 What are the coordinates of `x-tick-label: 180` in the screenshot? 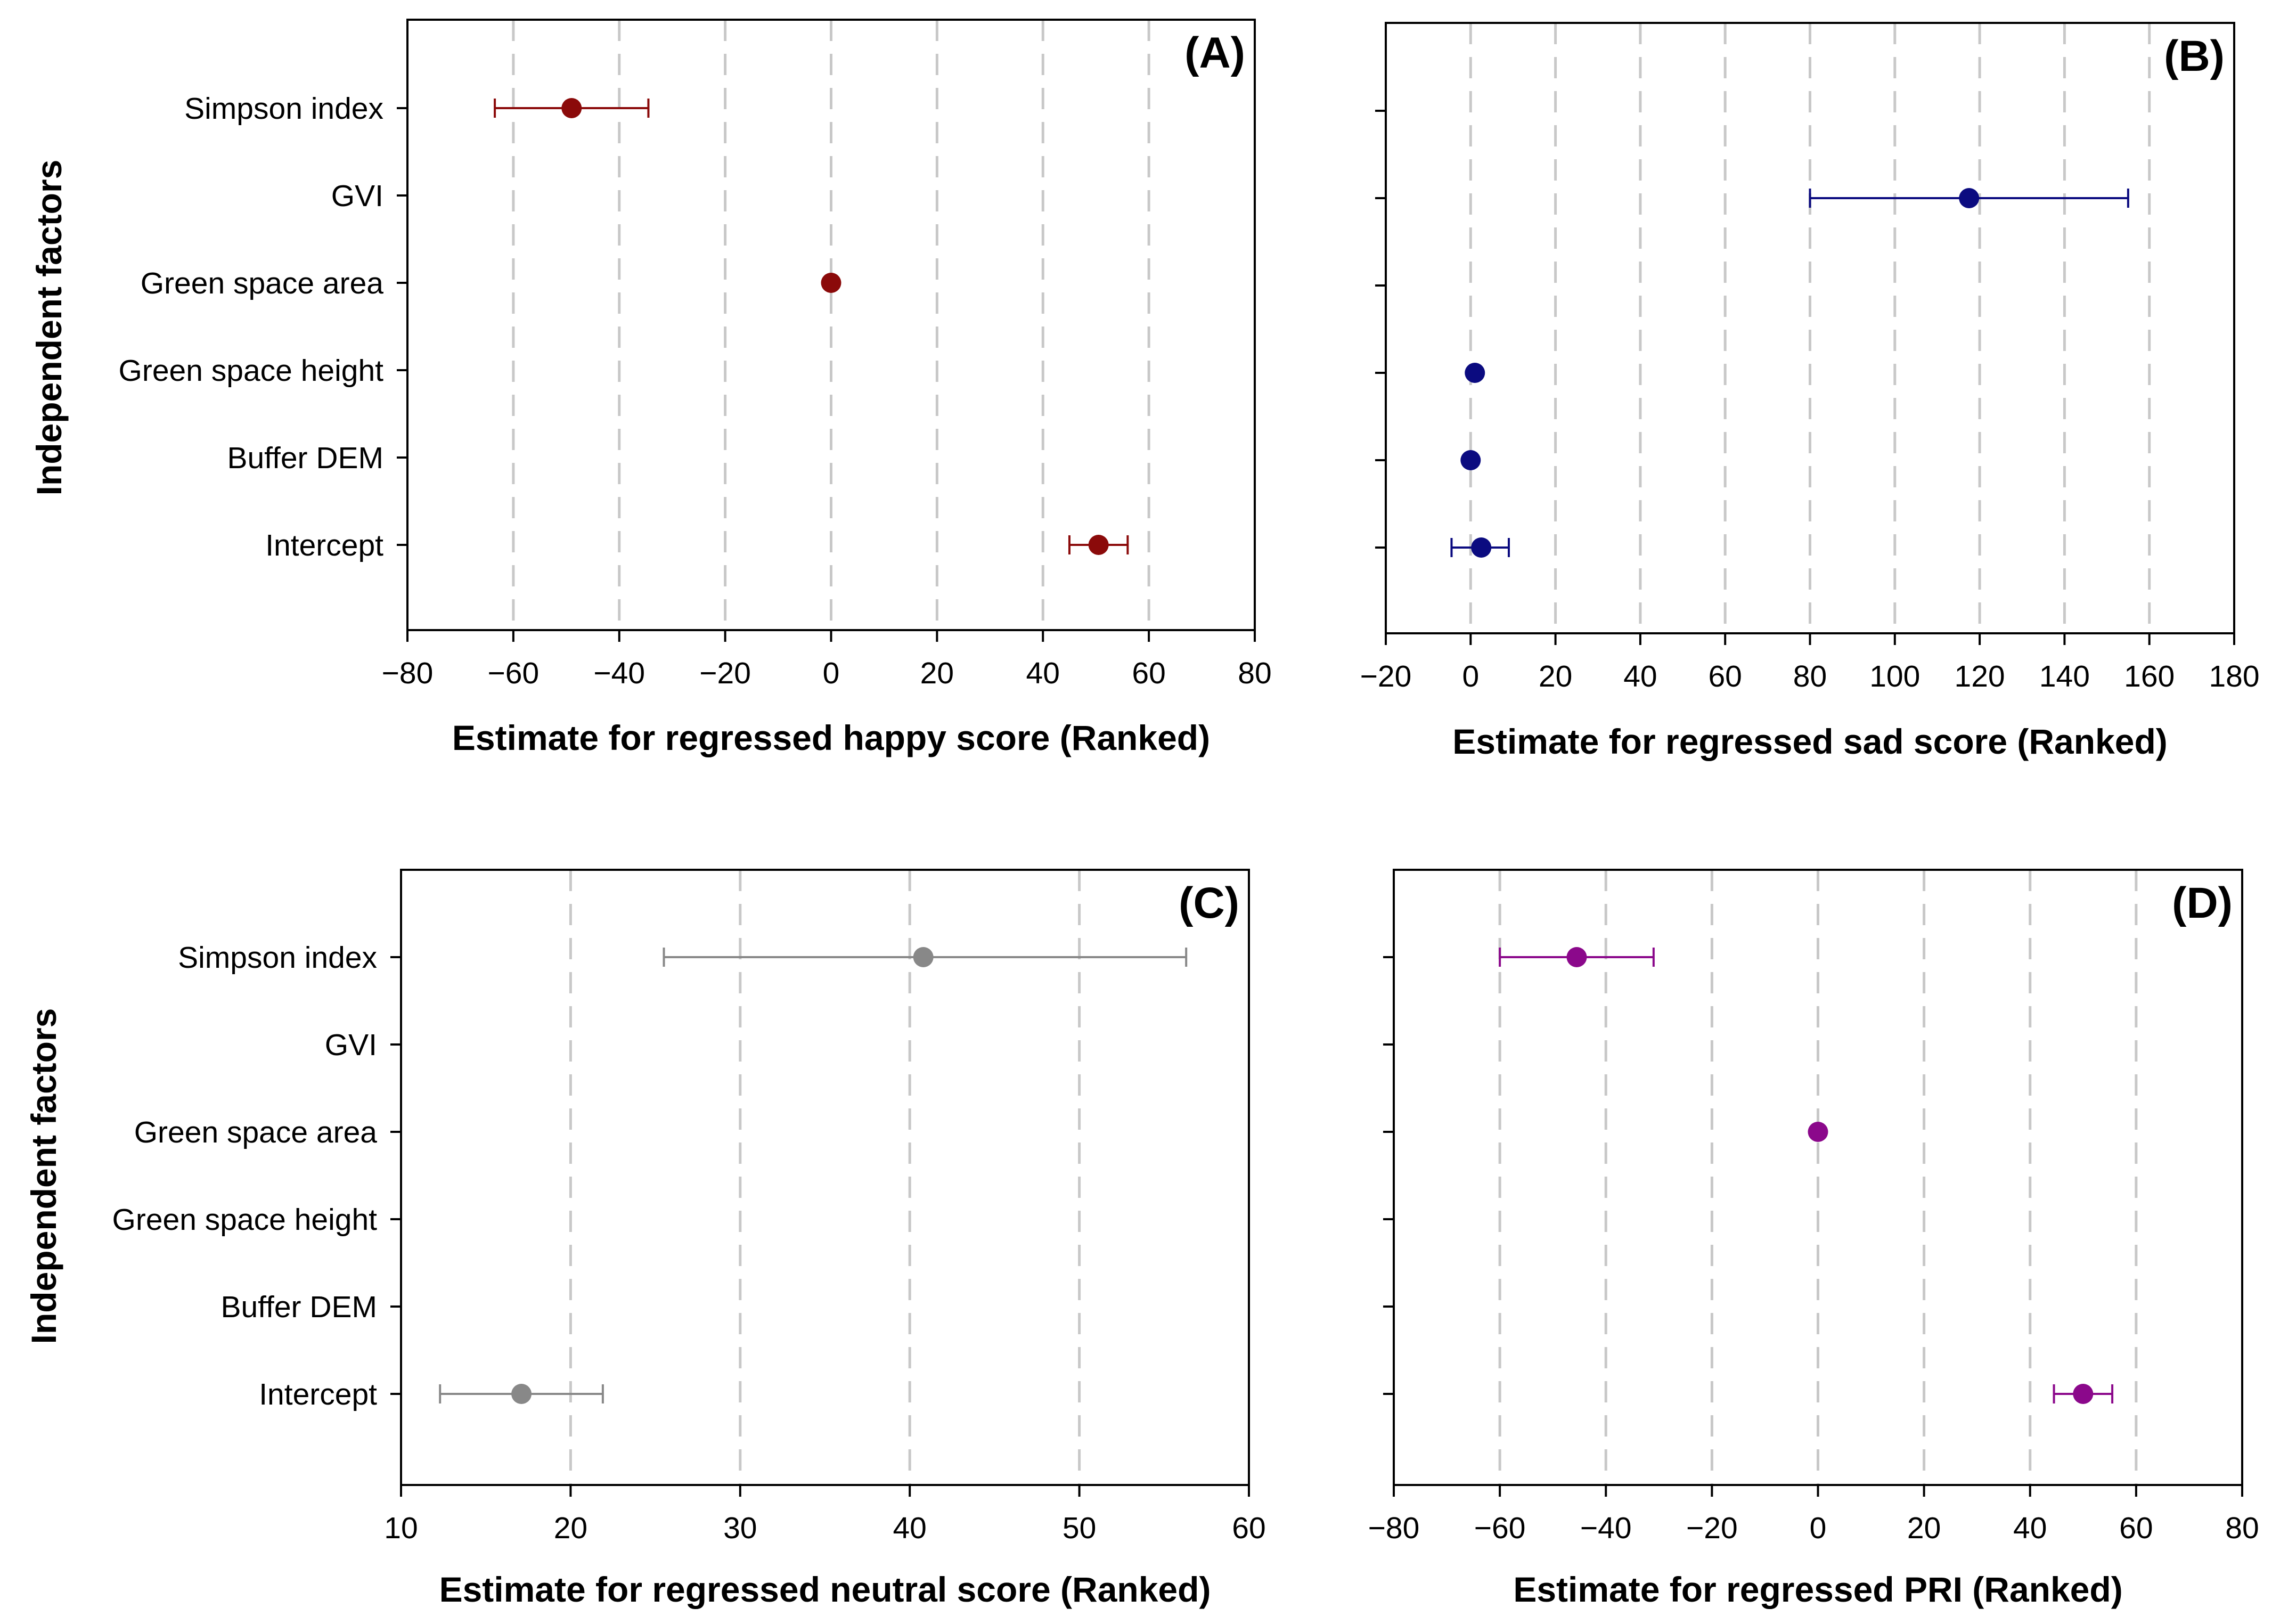 It's located at (2234, 676).